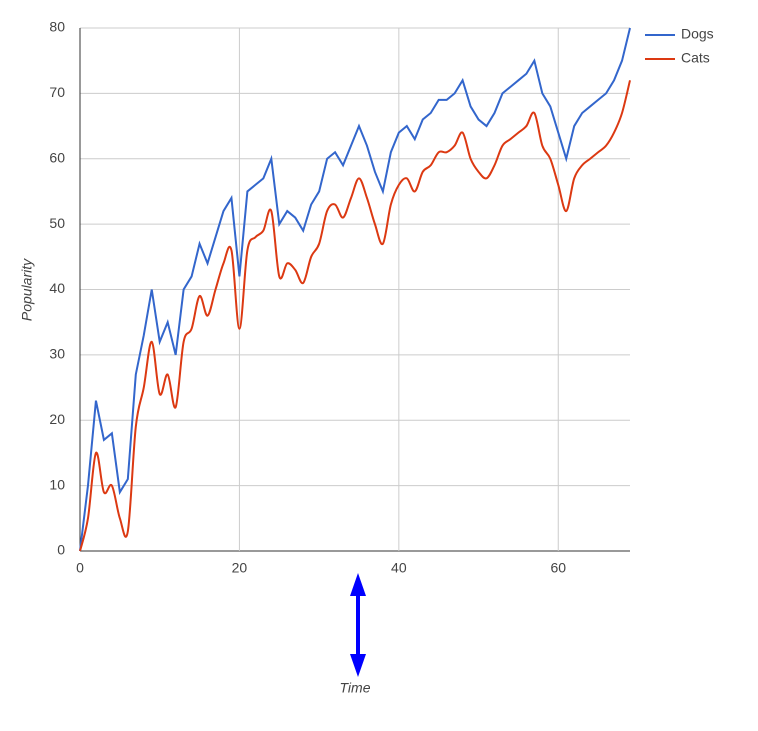 This screenshot has height=731, width=758. Describe the element at coordinates (697, 34) in the screenshot. I see `legend-label: Dogs` at that location.